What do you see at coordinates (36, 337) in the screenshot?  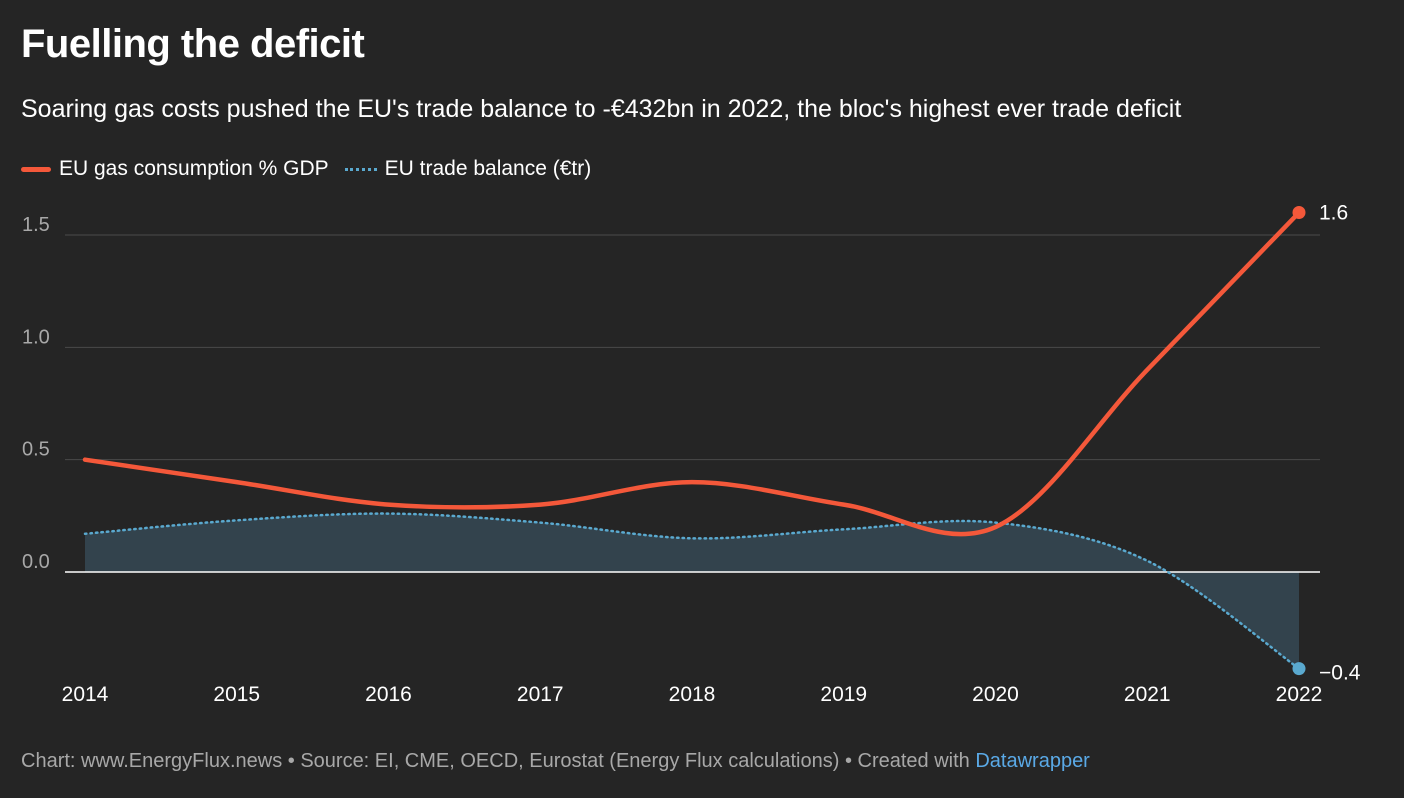 I see `y-tick-label: 1.0` at bounding box center [36, 337].